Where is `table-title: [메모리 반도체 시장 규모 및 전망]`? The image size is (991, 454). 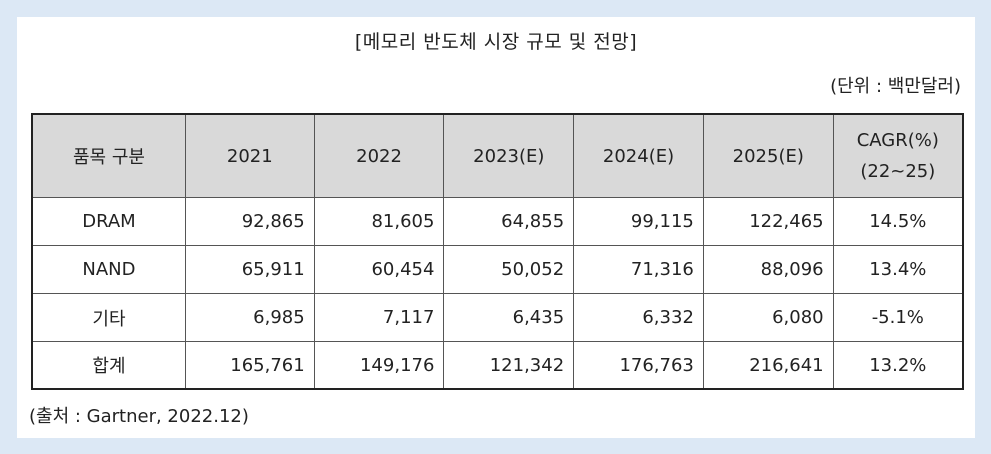
table-title: [메모리 반도체 시장 규모 및 전망] is located at coordinates (496, 42).